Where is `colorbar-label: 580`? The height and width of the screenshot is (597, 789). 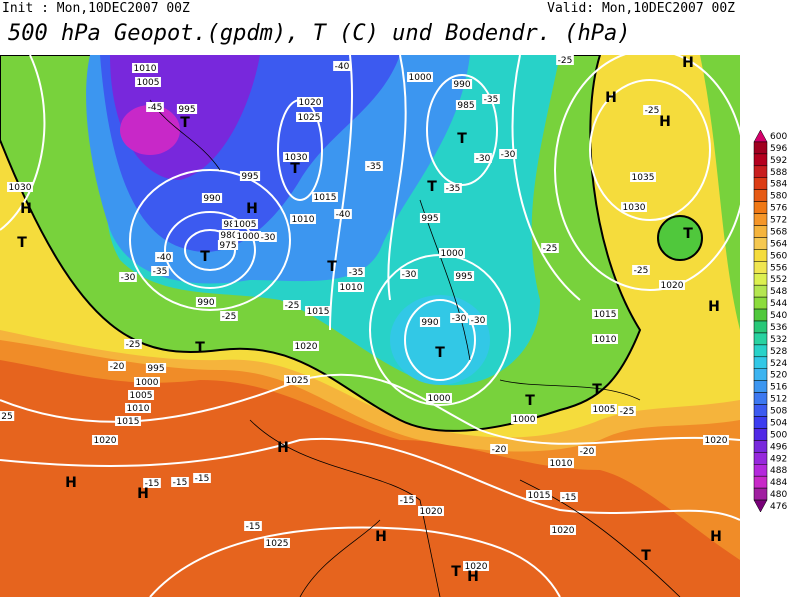
colorbar-label: 580 is located at coordinates (778, 197).